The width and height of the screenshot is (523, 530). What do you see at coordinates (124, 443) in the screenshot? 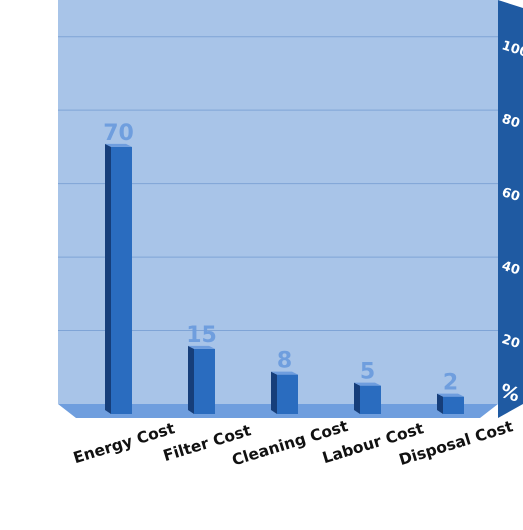
I see `category-label: Energy Cost` at bounding box center [124, 443].